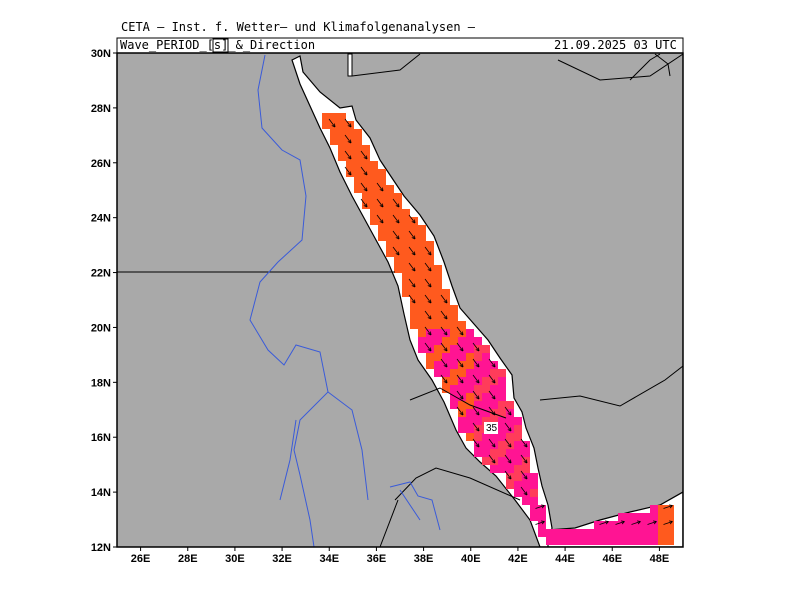 Image resolution: width=800 pixels, height=600 pixels. What do you see at coordinates (492, 428) in the screenshot?
I see `period-annotation: 35` at bounding box center [492, 428].